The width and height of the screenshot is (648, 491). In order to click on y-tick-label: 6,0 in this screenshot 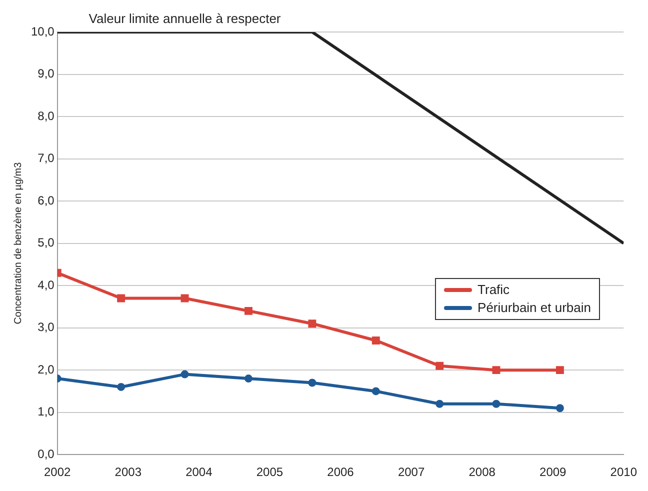, I will do `click(46, 200)`.